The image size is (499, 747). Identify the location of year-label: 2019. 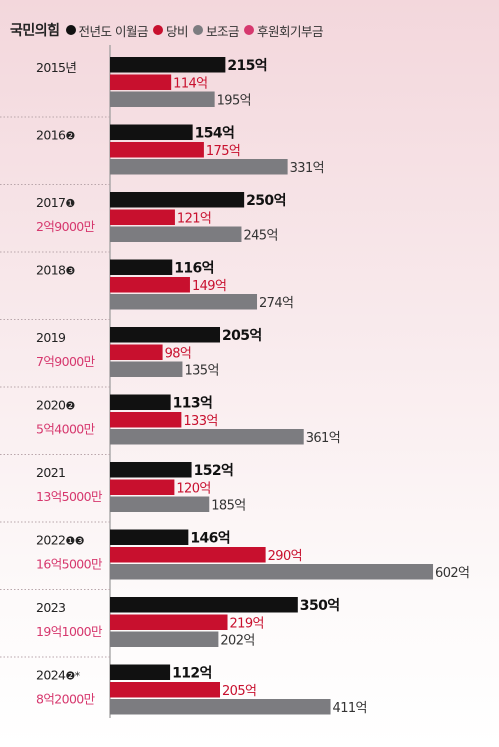
(51, 337).